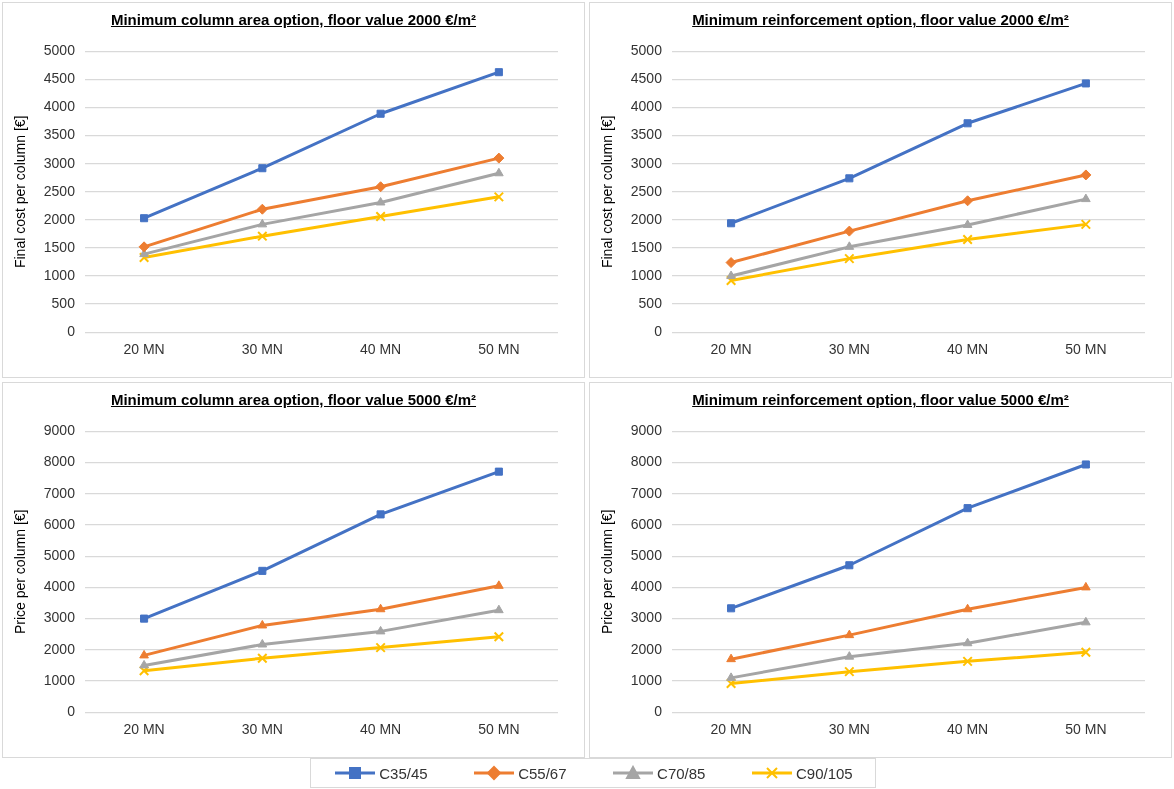  I want to click on y-tick-label: 1500, so click(646, 246).